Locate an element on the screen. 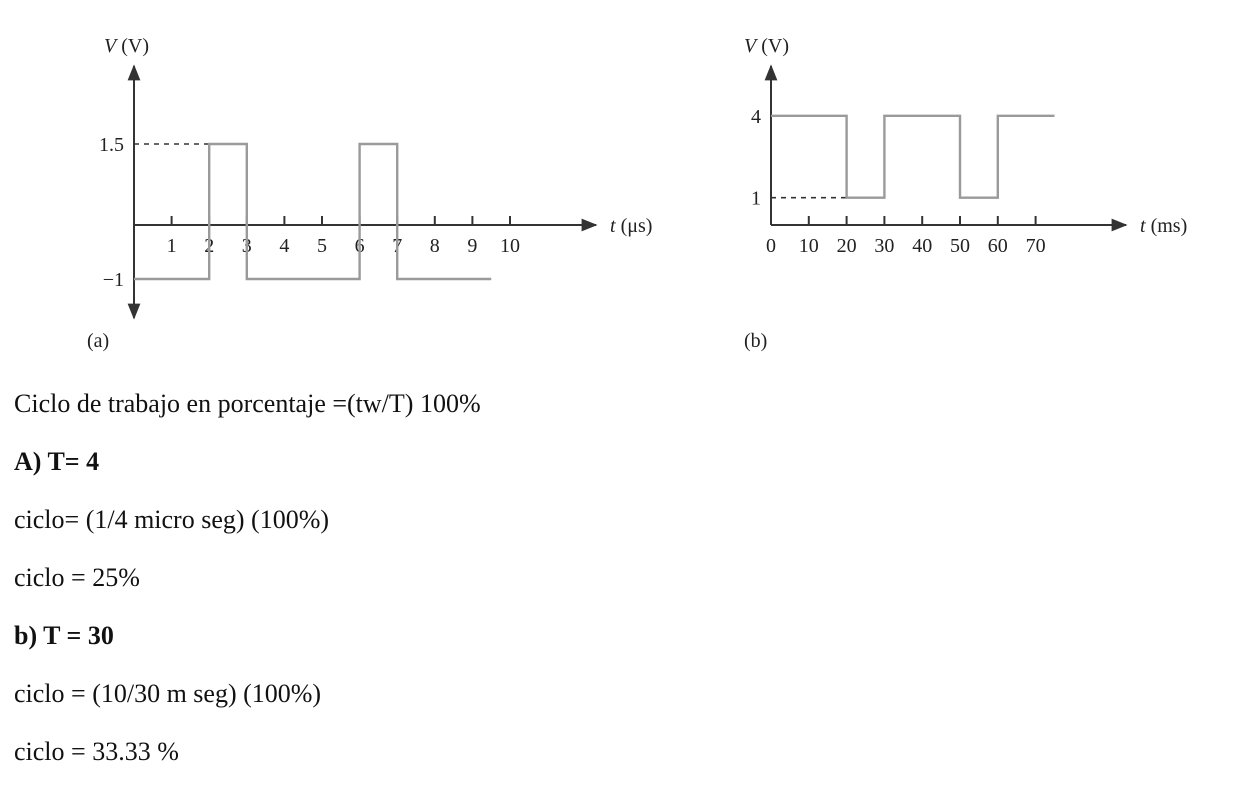 The height and width of the screenshot is (795, 1242). x-tick-label: 30 is located at coordinates (884, 246).